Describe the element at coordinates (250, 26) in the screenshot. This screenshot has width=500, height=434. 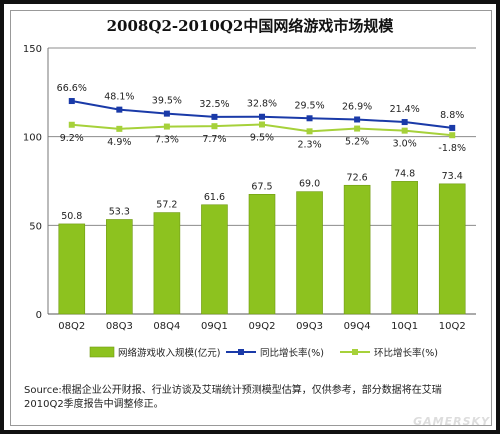
I see `chart-title: 2008Q2-2010Q2中国网络游戏市场规模` at that location.